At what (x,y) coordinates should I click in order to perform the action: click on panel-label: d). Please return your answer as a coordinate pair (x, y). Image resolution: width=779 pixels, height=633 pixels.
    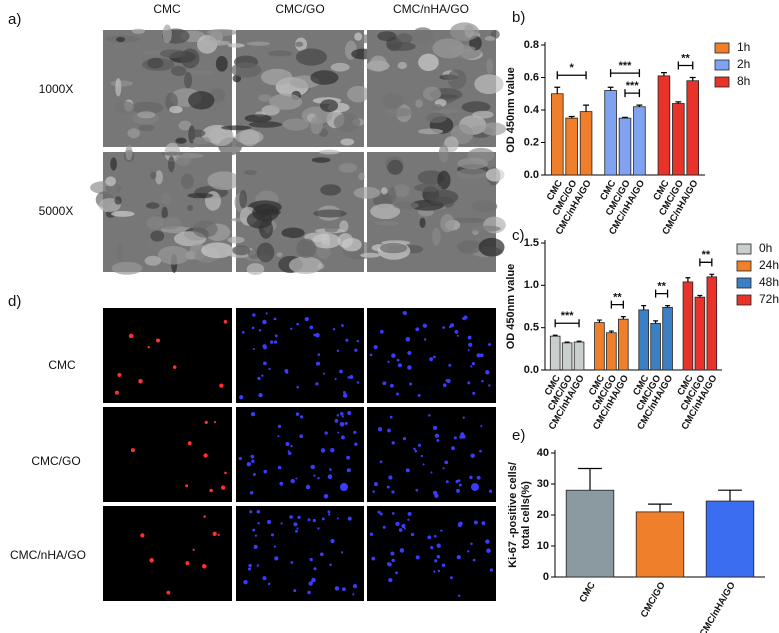
    Looking at the image, I should click on (14, 301).